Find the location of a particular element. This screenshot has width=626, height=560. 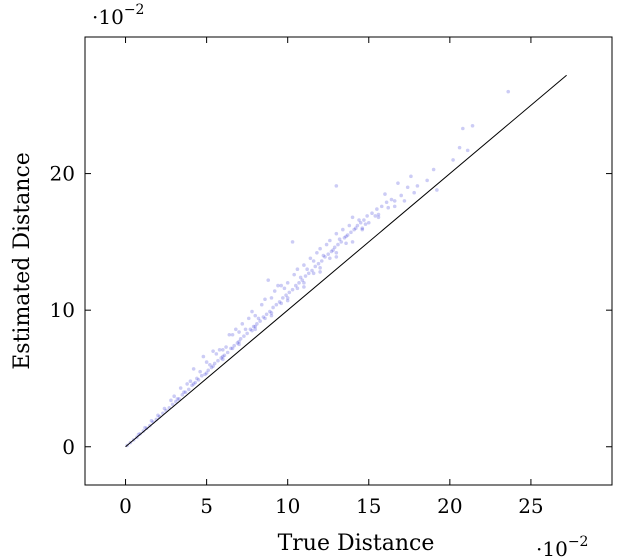

x-tick-label: 5 is located at coordinates (206, 506).